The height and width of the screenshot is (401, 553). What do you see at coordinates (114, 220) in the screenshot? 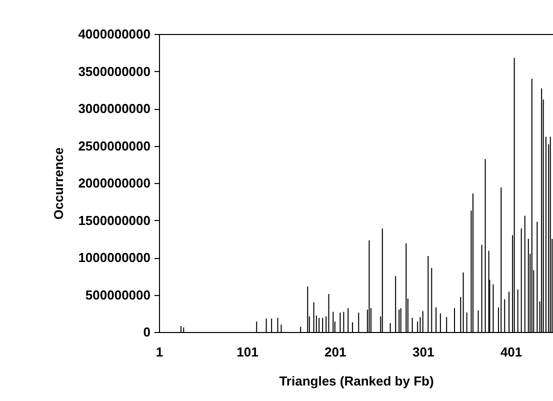
I see `y-tick-label: 1500000000` at bounding box center [114, 220].